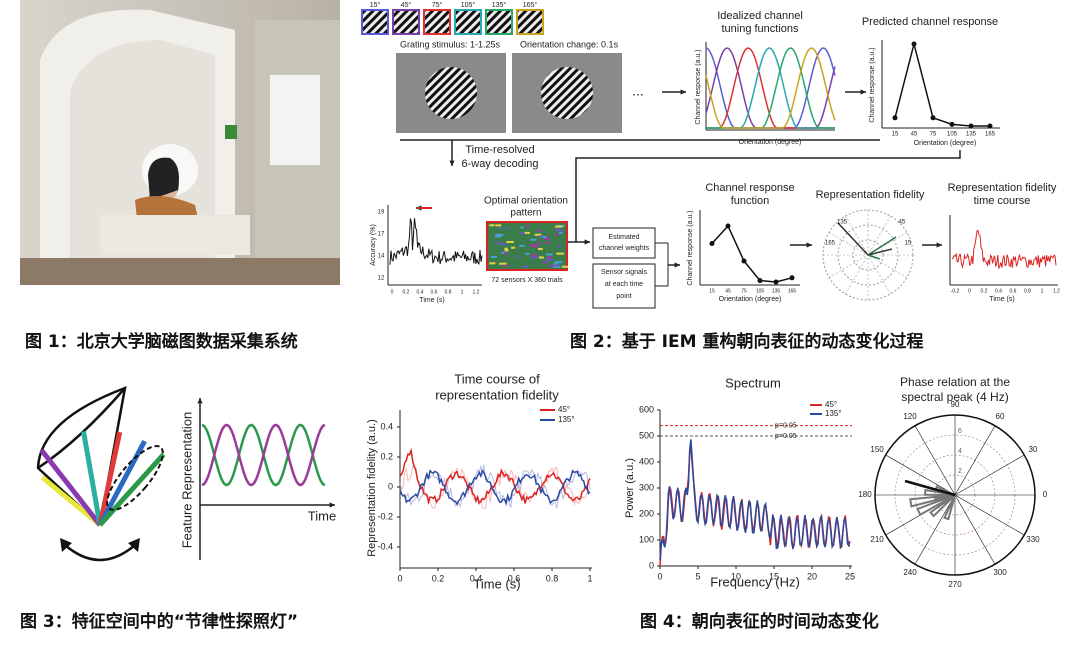 Image resolution: width=1080 pixels, height=650 pixels. What do you see at coordinates (322, 515) in the screenshot?
I see `label: Time` at bounding box center [322, 515].